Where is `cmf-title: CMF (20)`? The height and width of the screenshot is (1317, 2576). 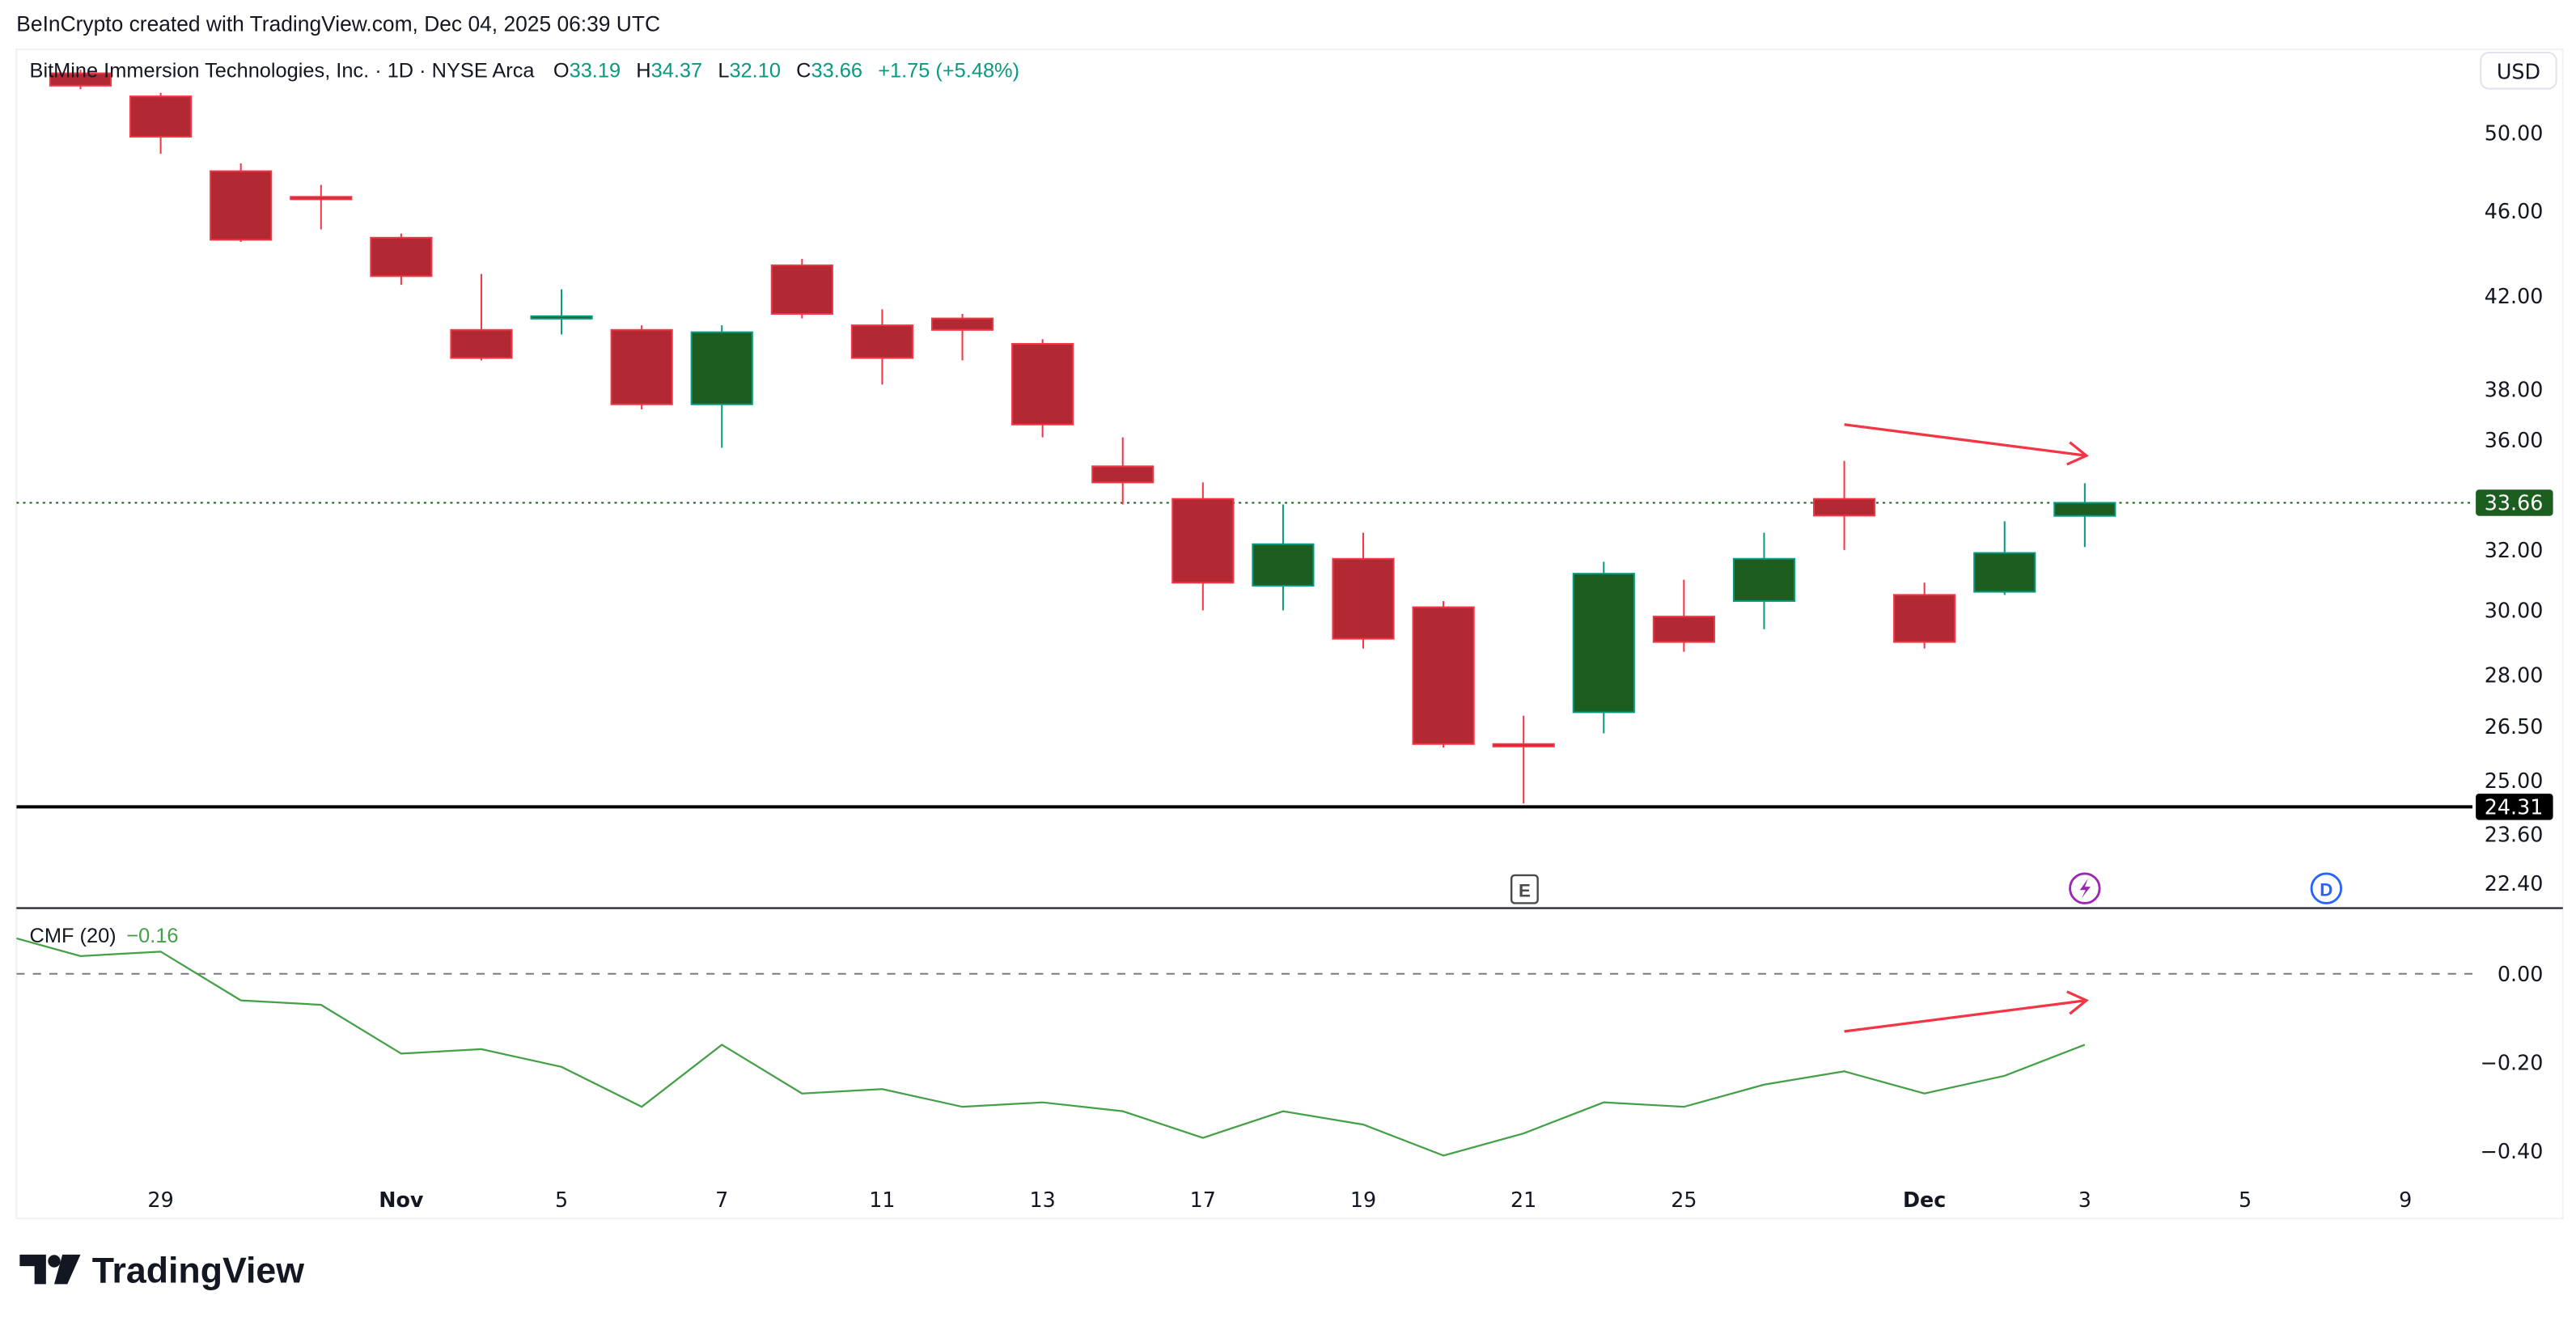
cmf-title: CMF (20) is located at coordinates (73, 936).